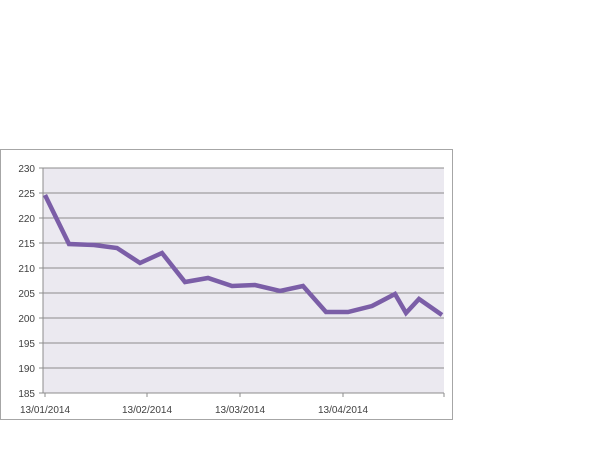 The image size is (600, 455). What do you see at coordinates (26, 319) in the screenshot?
I see `y-tick-label: 200` at bounding box center [26, 319].